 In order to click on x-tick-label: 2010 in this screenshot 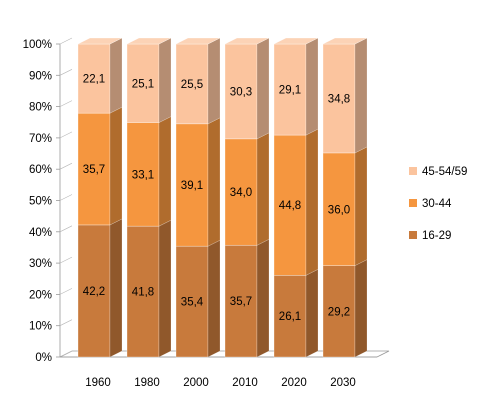, I will do `click(245, 383)`.